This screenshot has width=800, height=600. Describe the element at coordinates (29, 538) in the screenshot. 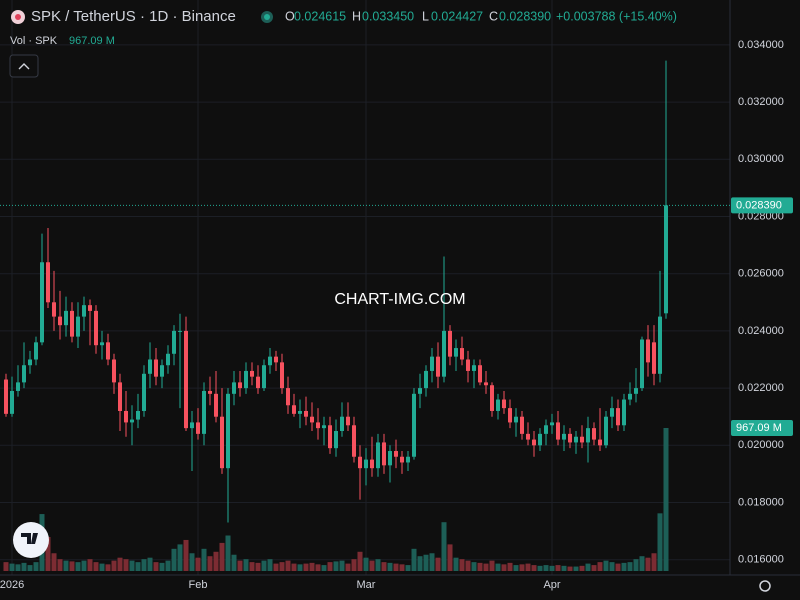

I see `tv-logo-mark` at that location.